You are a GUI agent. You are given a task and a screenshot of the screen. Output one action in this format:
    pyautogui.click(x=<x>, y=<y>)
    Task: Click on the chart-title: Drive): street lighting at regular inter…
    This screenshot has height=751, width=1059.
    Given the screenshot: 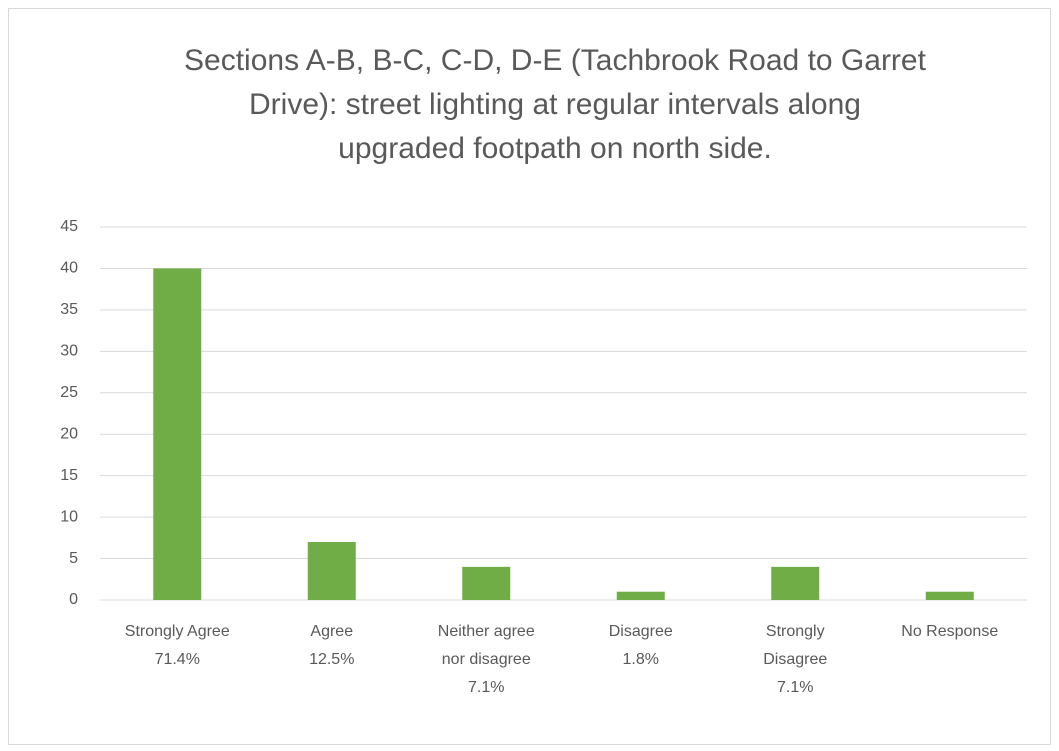 What is the action you would take?
    pyautogui.click(x=555, y=104)
    